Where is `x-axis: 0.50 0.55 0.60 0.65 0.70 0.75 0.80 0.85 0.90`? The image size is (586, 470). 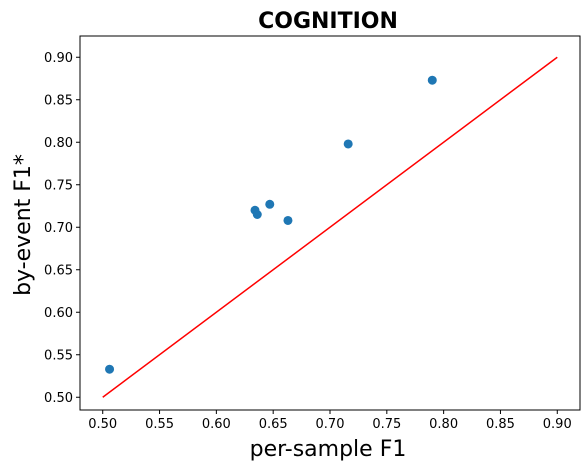 x-axis: 0.50 0.55 0.60 0.65 0.70 0.75 0.80 0.85 0.90 is located at coordinates (330, 421).